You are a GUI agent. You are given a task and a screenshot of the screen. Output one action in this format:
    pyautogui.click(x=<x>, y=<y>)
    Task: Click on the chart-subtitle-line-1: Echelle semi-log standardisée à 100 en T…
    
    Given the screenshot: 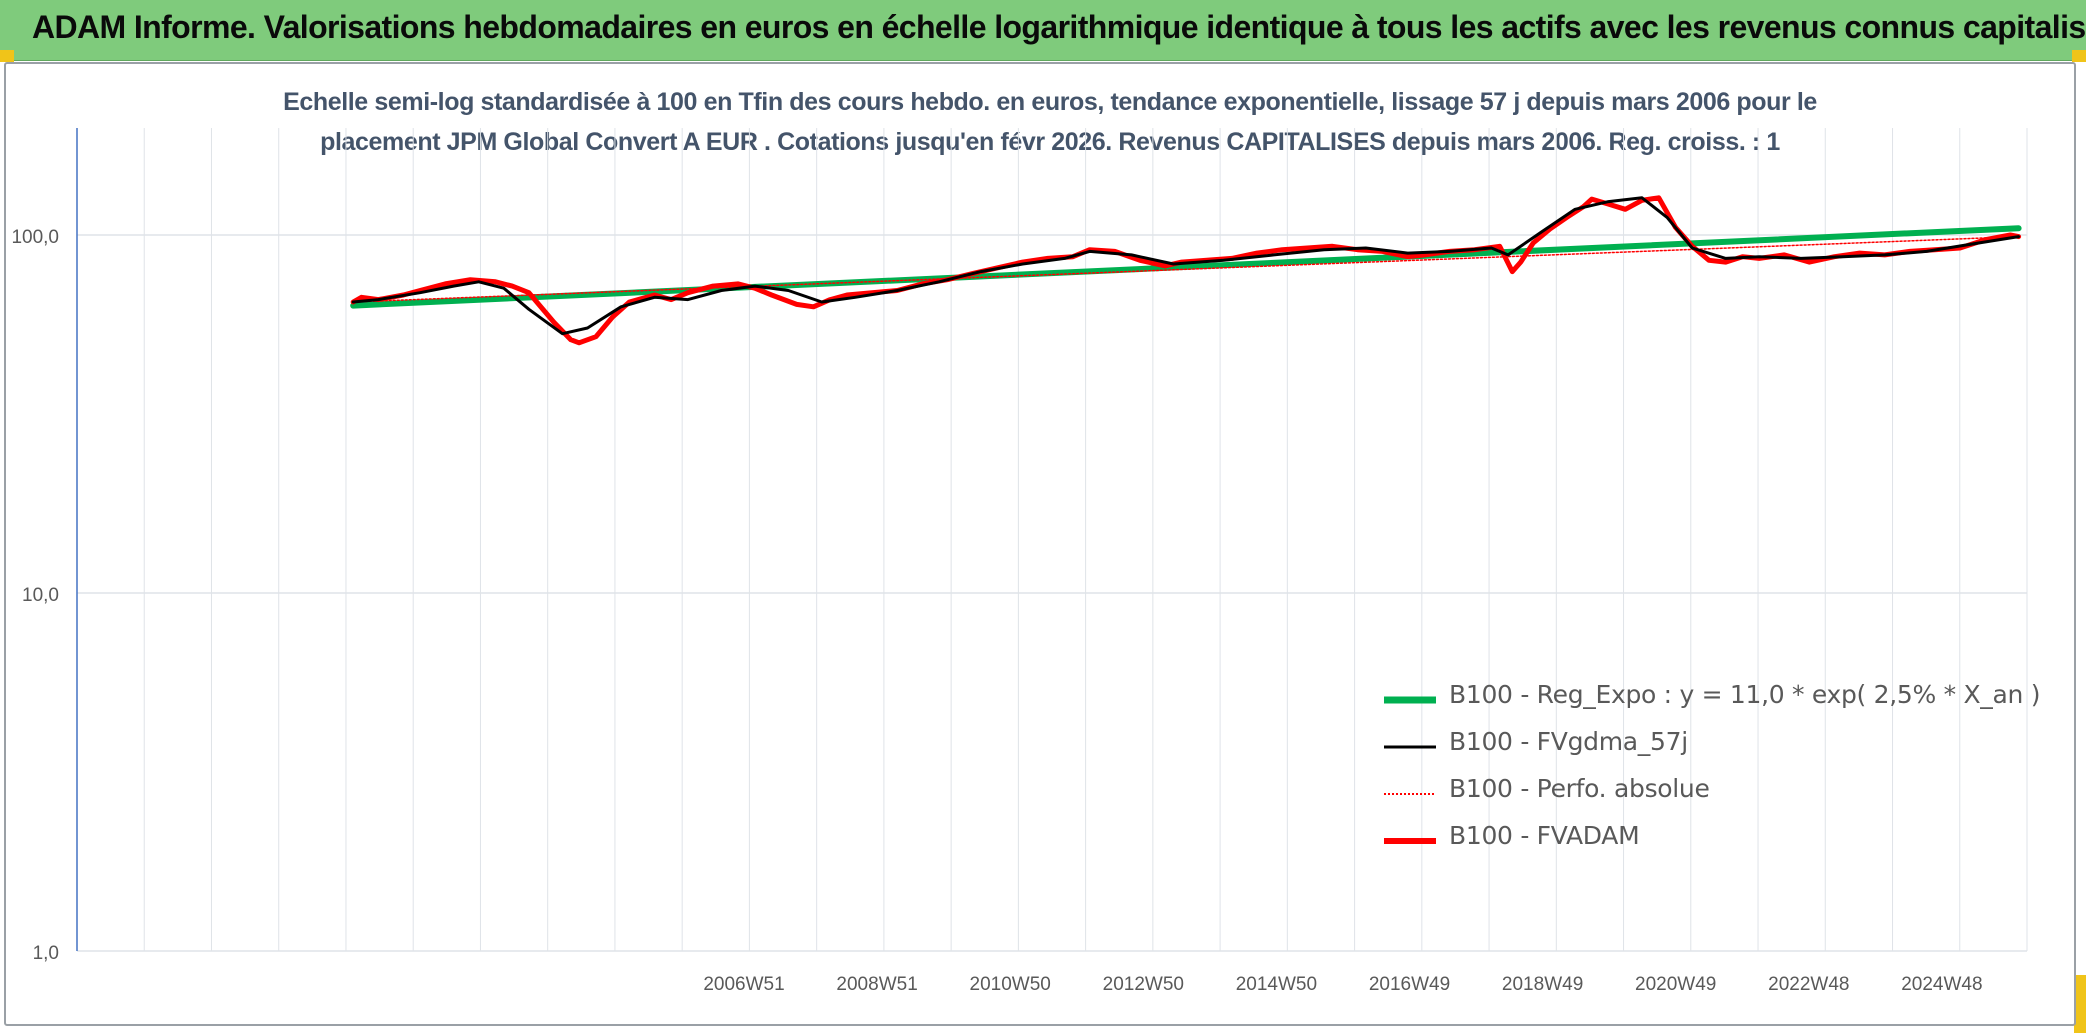 What is the action you would take?
    pyautogui.click(x=1050, y=102)
    